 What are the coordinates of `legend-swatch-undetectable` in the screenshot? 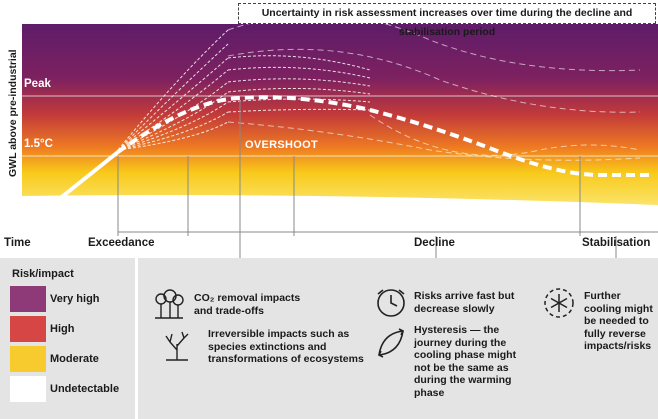 It's located at (28, 389).